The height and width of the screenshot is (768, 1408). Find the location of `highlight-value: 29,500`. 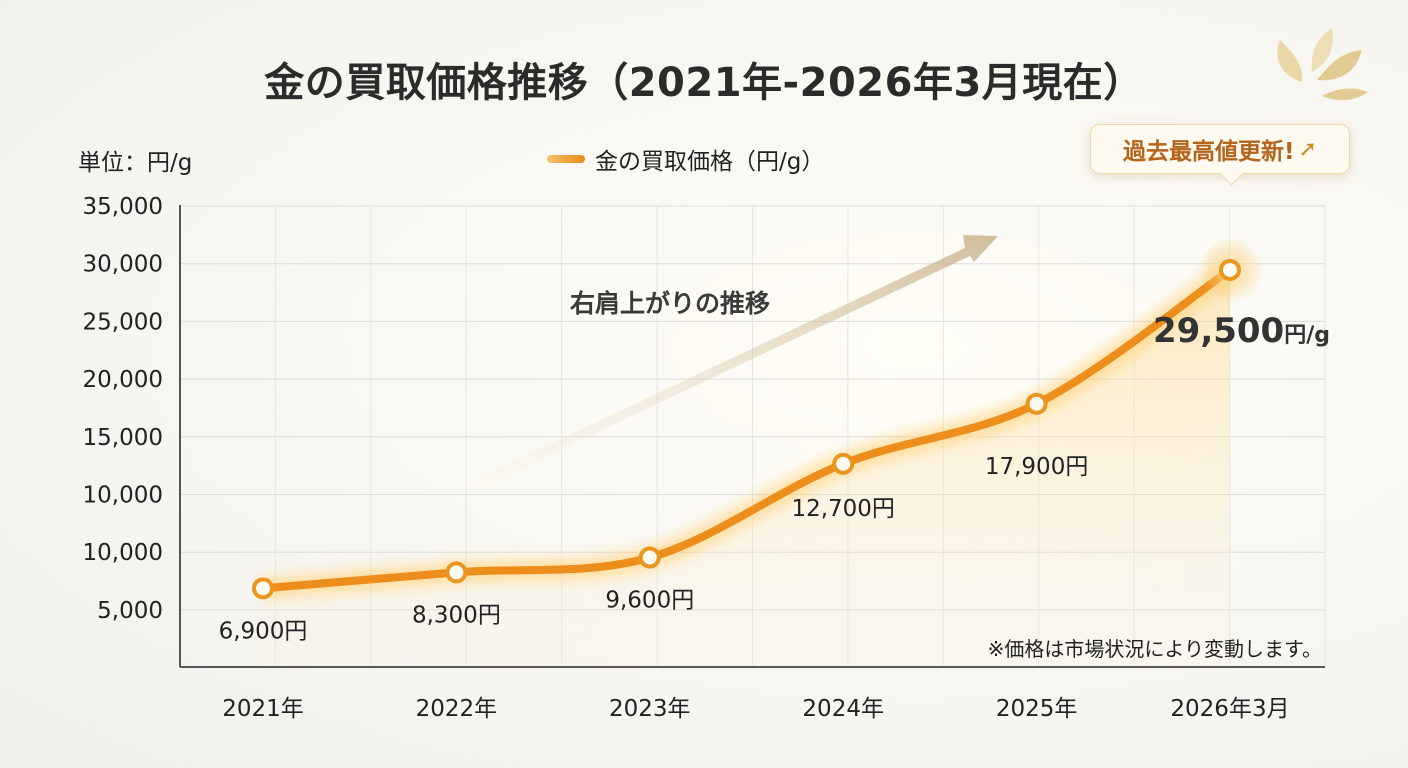

highlight-value: 29,500 is located at coordinates (1218, 331).